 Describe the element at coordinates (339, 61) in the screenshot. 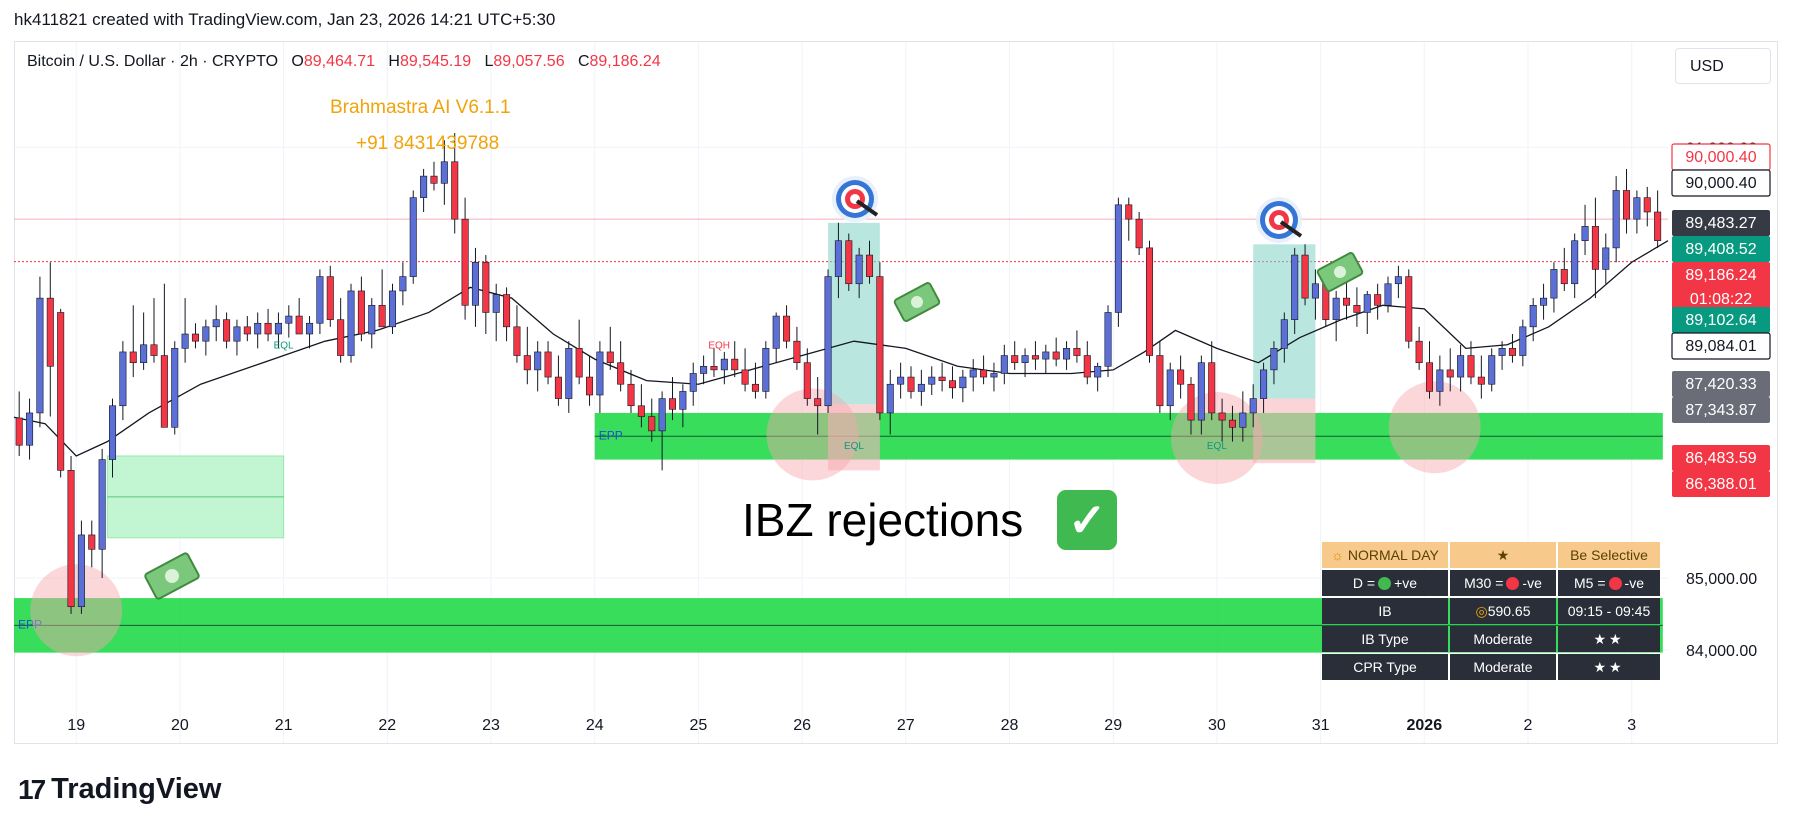

I see `ohlc-open: 89,464.71` at that location.